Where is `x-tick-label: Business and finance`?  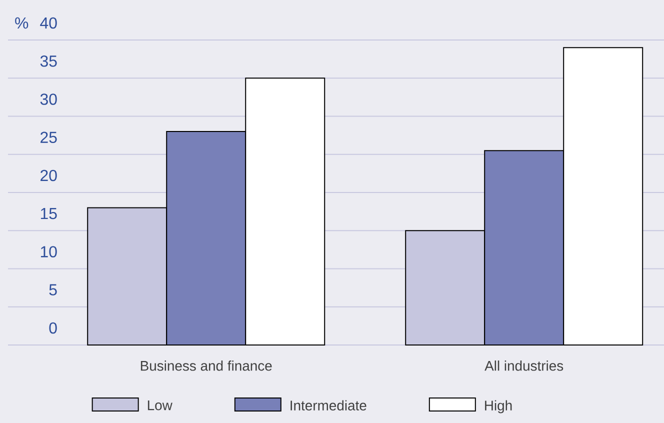 x-tick-label: Business and finance is located at coordinates (206, 365).